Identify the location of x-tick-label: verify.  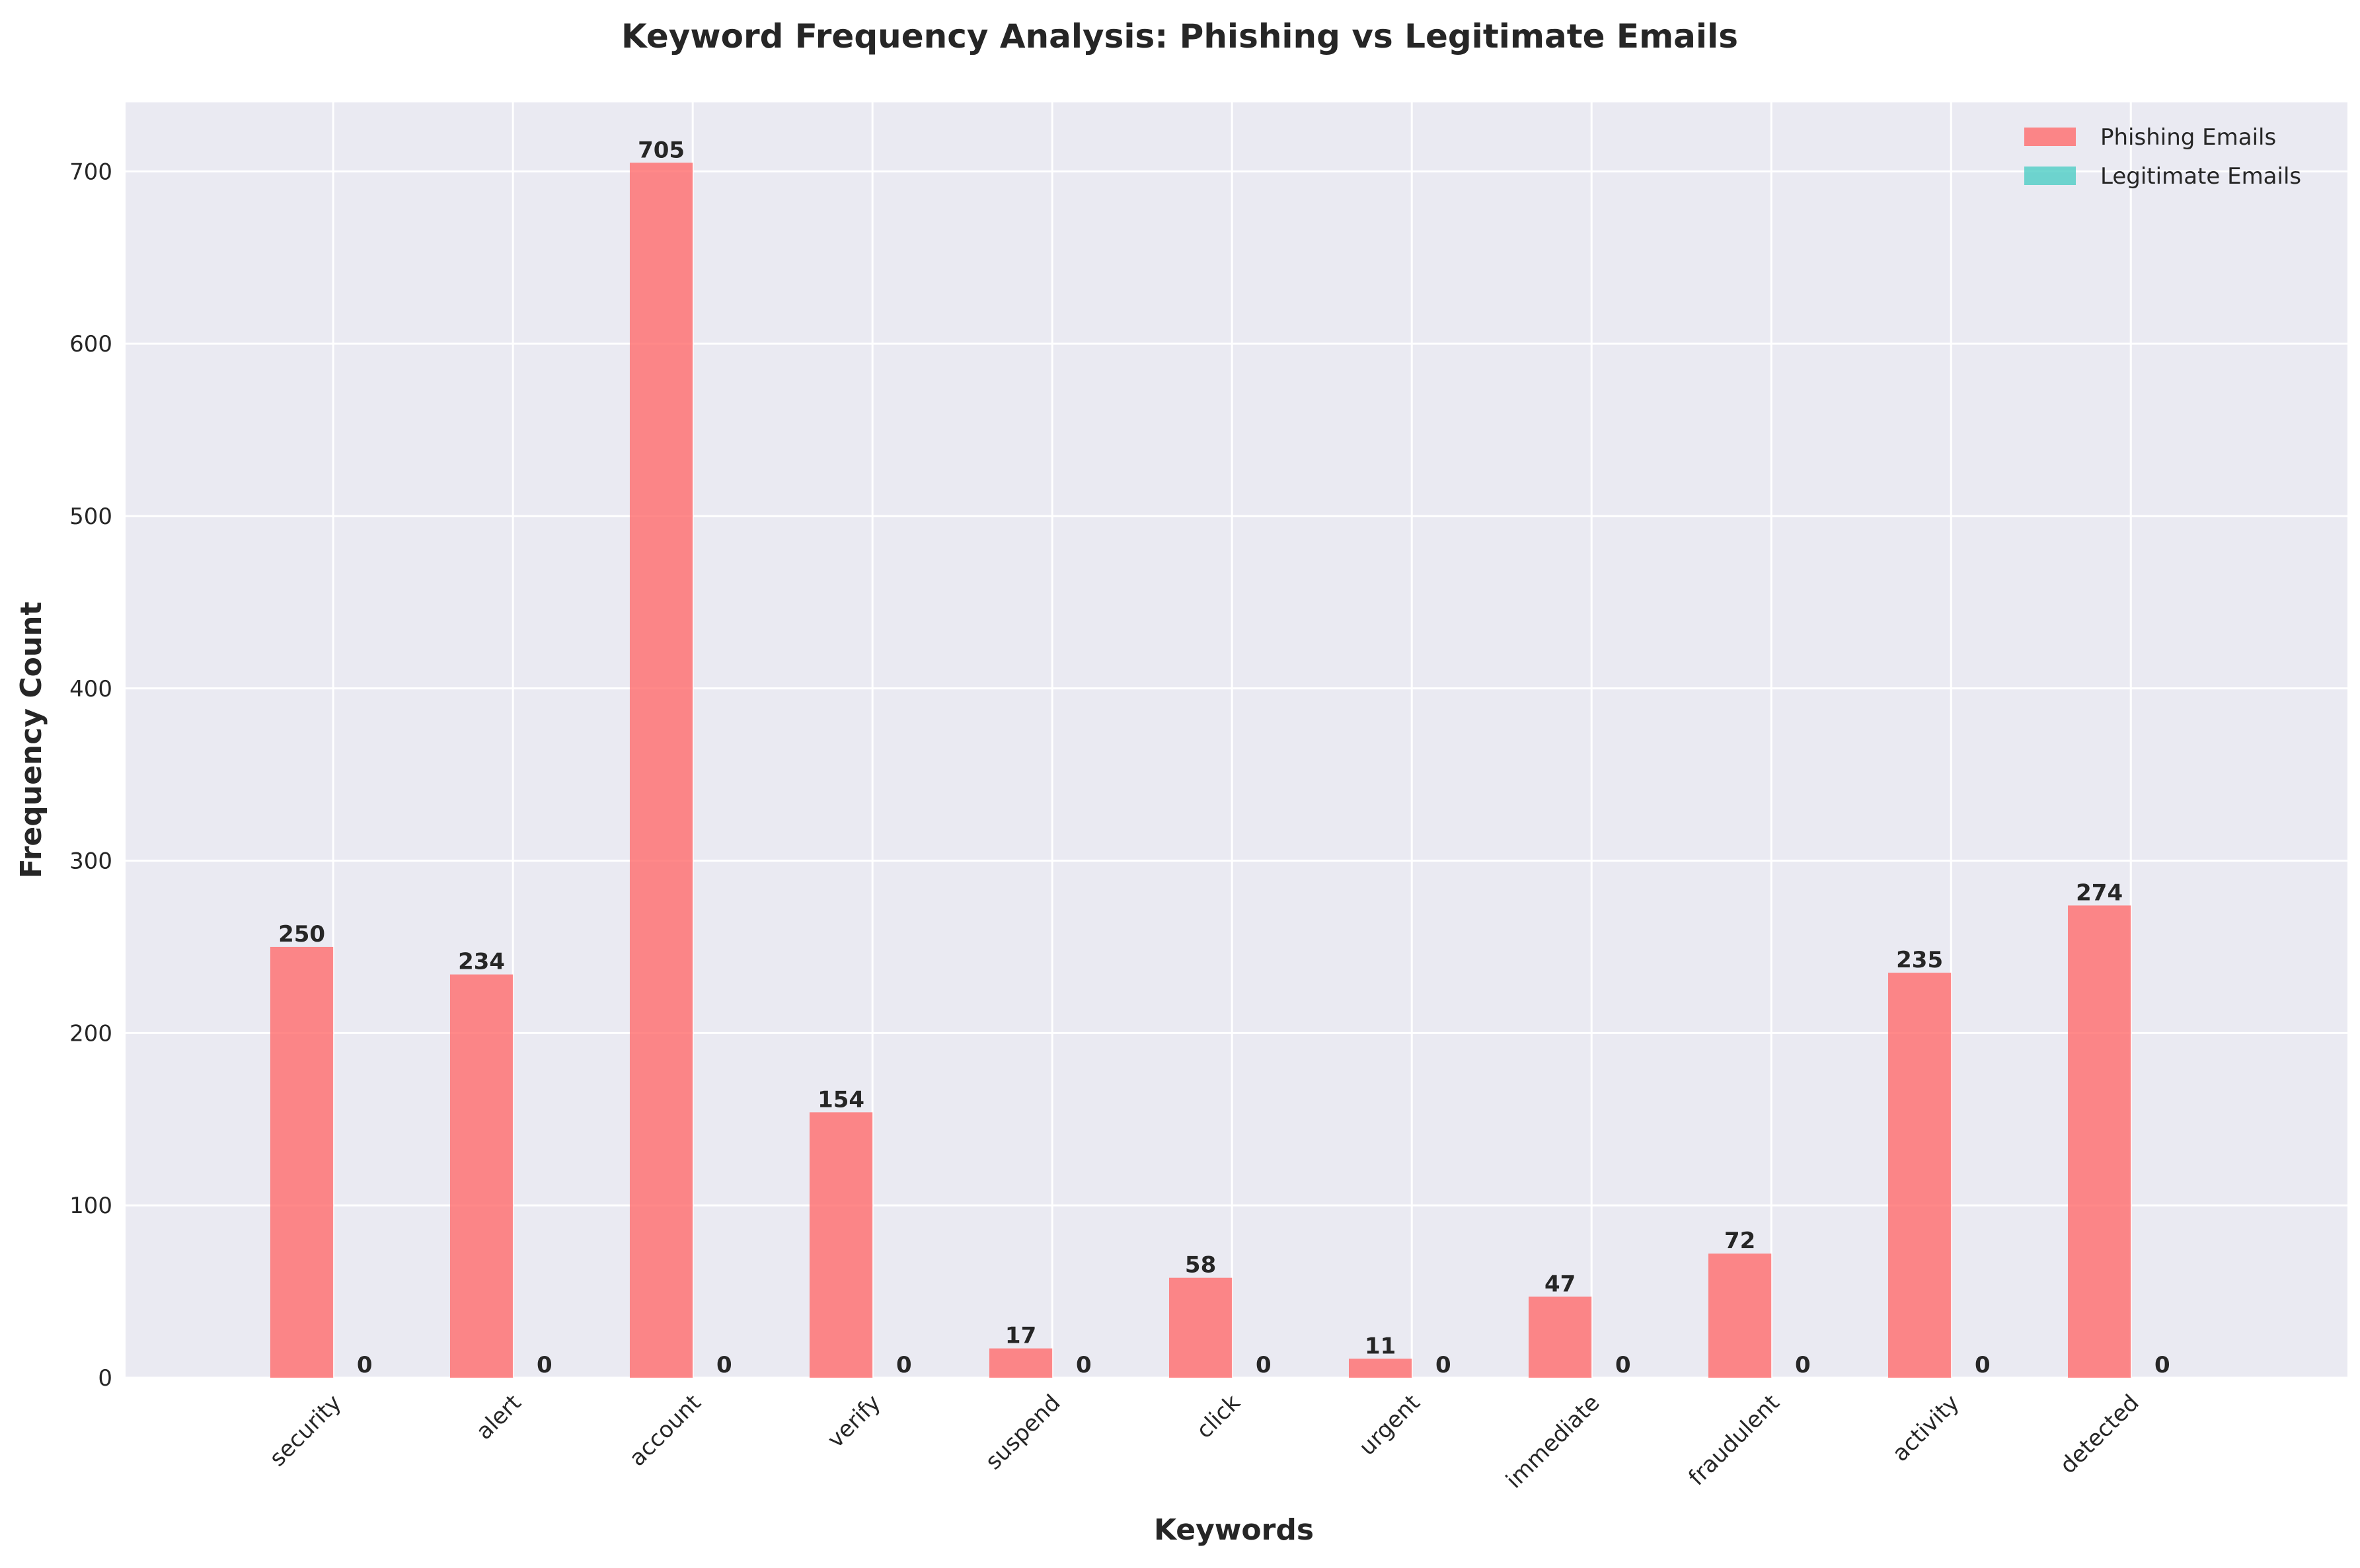
(854, 1421).